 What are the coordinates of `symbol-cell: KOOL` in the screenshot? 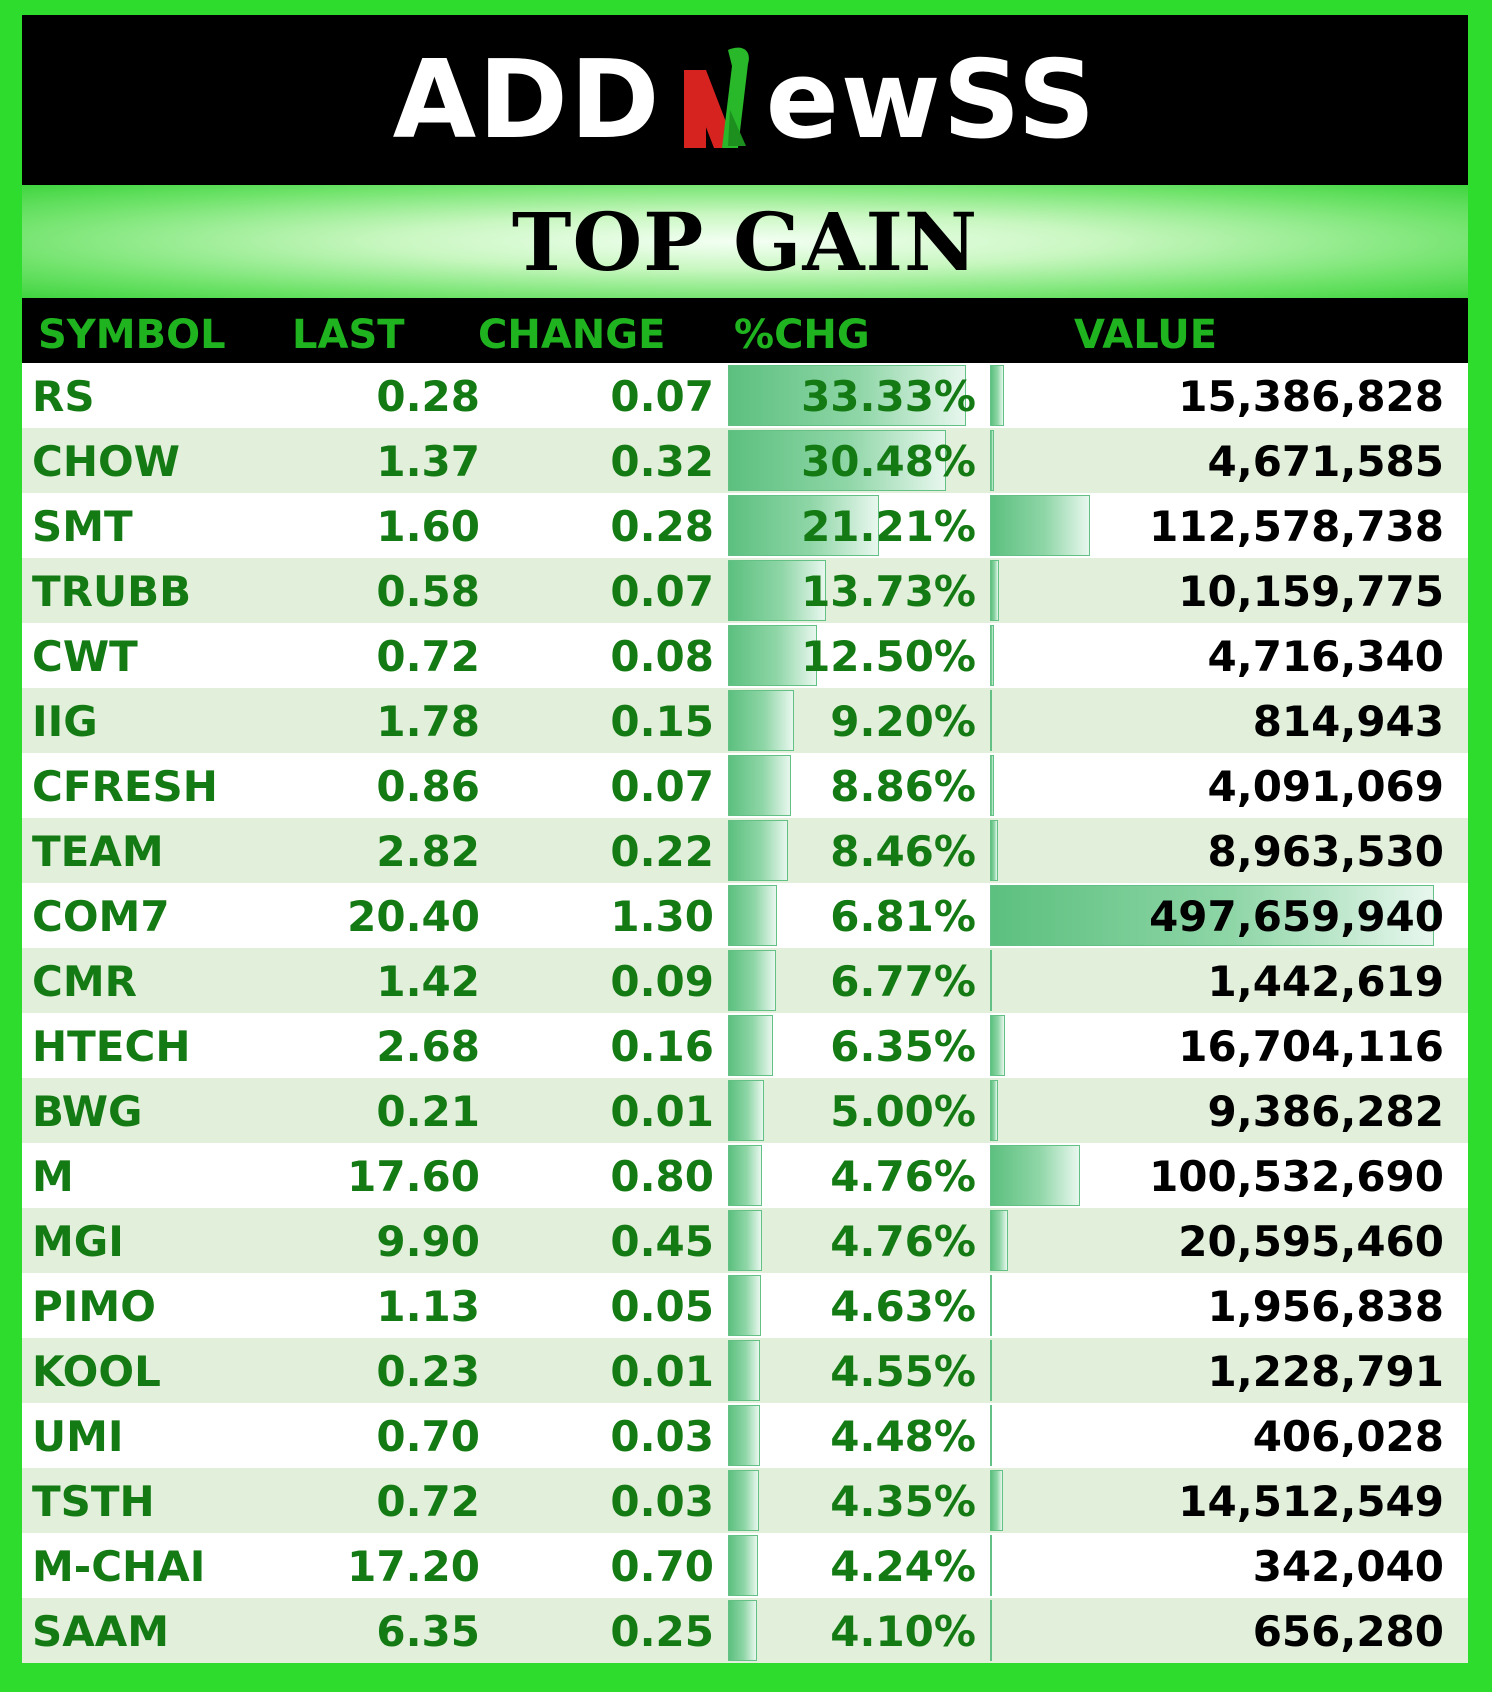 It's located at (96, 1371).